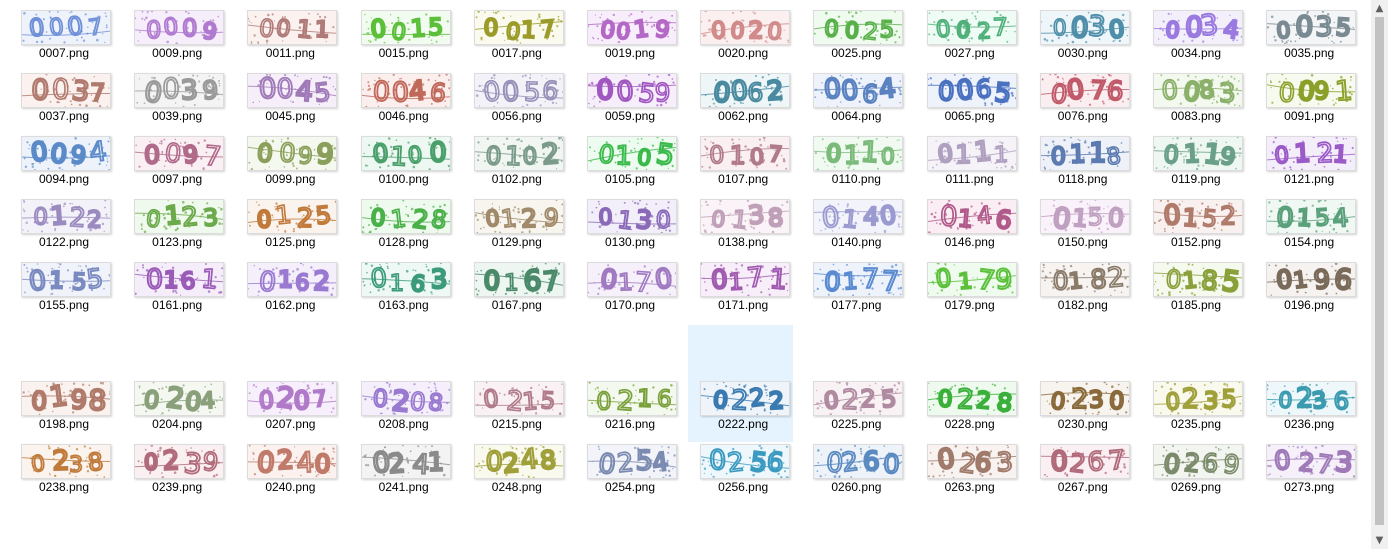 This screenshot has width=1388, height=549. I want to click on file-item: 0 0 2 7 0027.png, so click(970, 38).